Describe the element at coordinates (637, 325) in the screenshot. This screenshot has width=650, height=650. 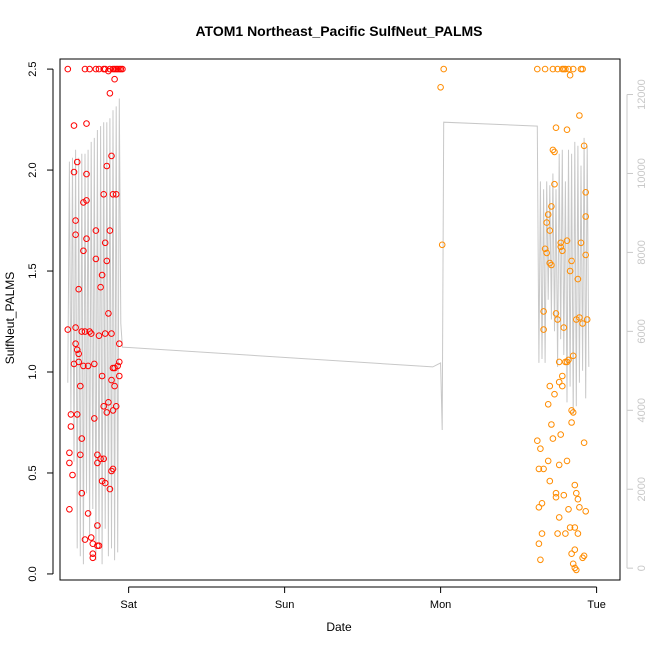
I see `secondary-y-axis: 0 2000 4000 6000 8000 10000 12000` at that location.